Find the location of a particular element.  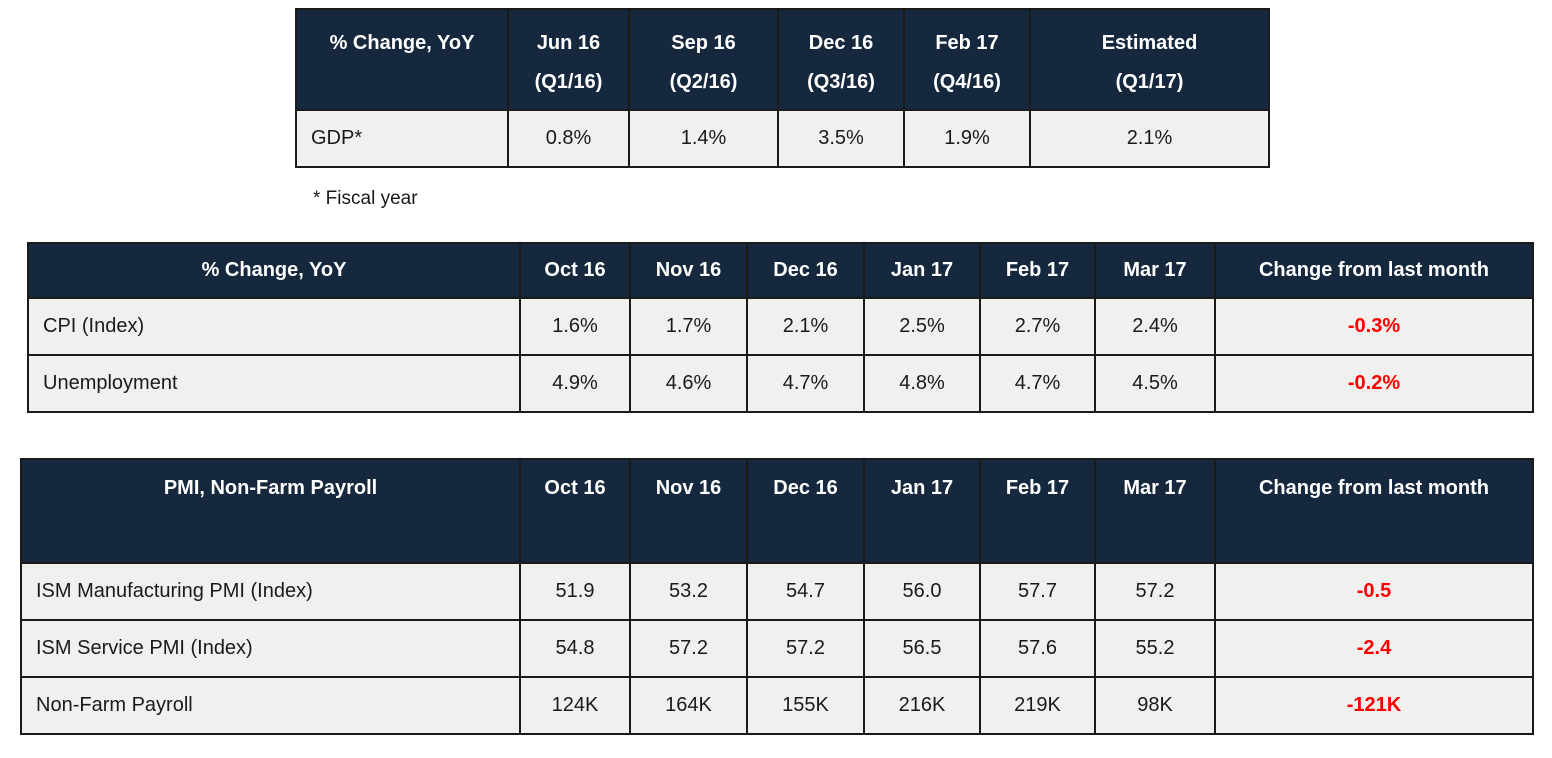

column-header-line2: (Q2/16) is located at coordinates (703, 82).